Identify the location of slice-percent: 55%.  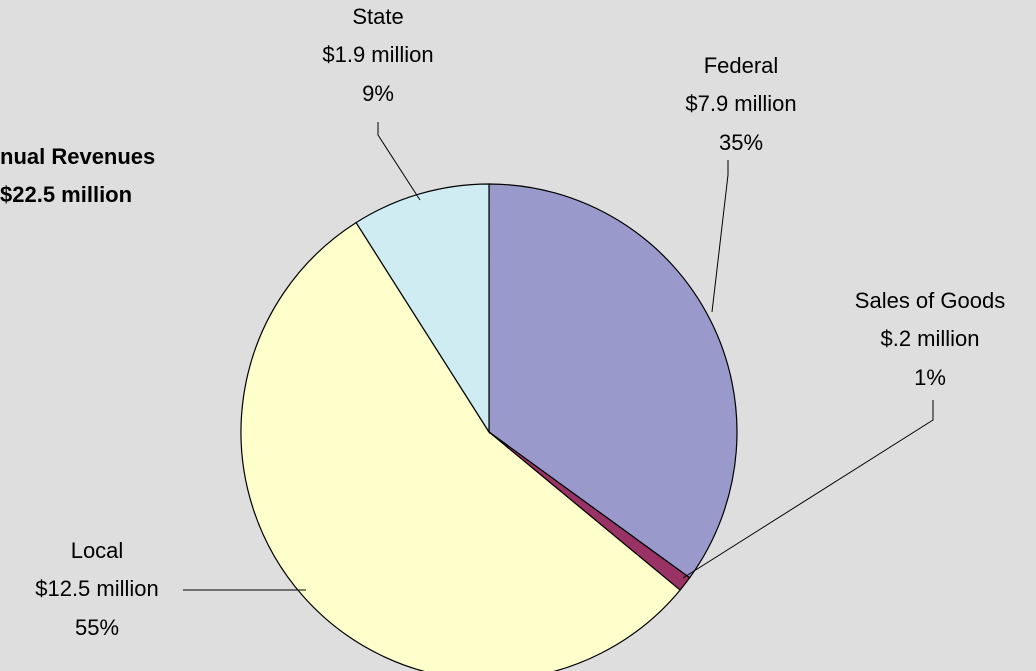
(97, 627).